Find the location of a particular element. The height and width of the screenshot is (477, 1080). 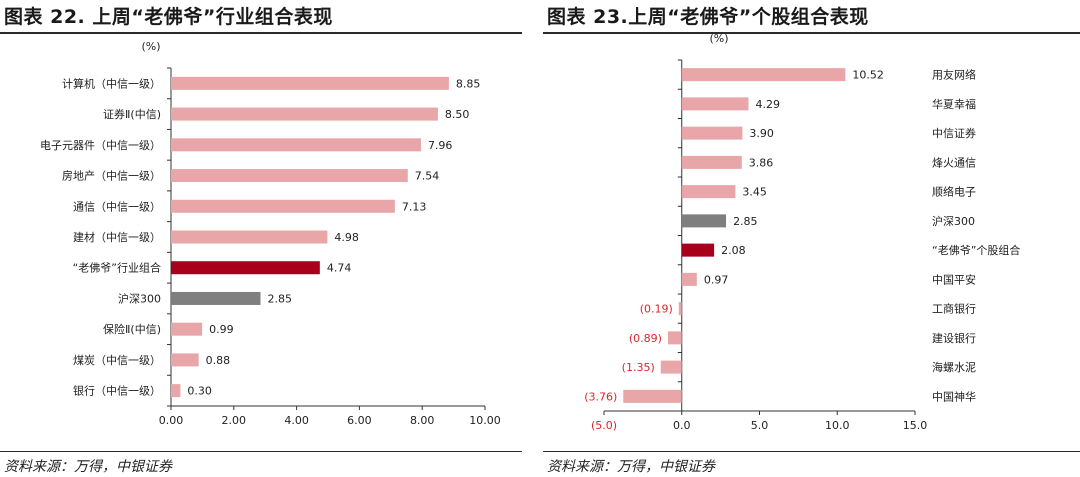

value-label: (0.89) is located at coordinates (645, 338).